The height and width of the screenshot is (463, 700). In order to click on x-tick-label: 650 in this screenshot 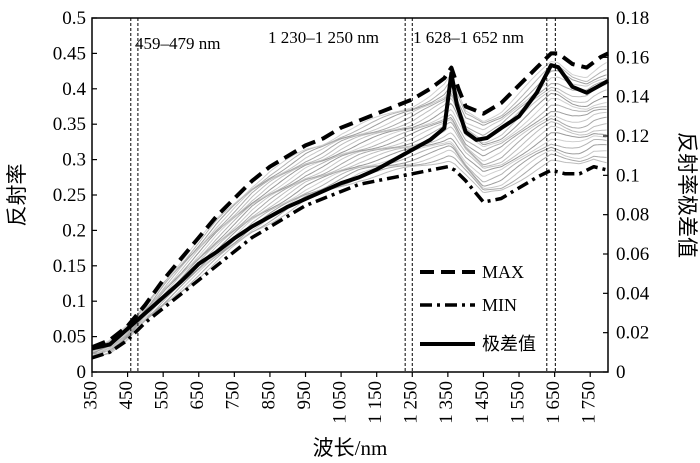, I will do `click(197, 395)`.